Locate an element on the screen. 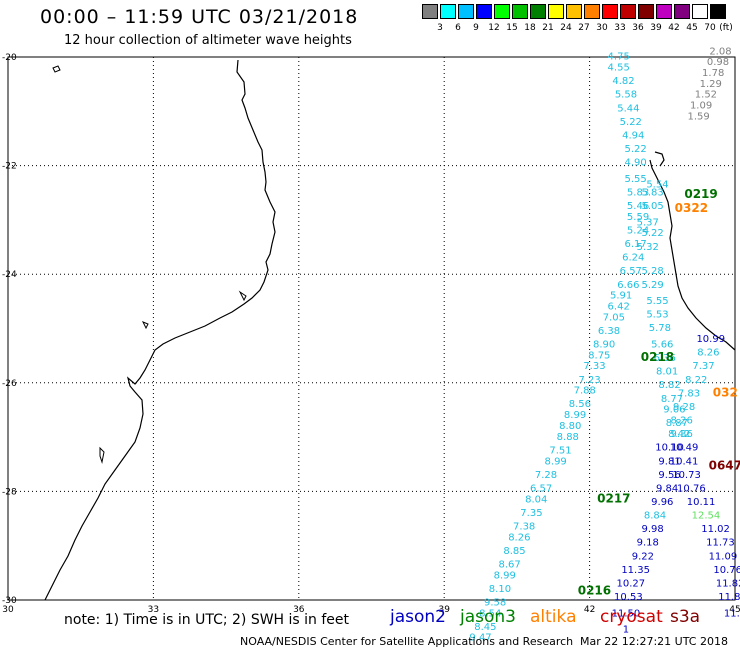 Image resolution: width=740 pixels, height=650 pixels. lat-tick-label: -24 is located at coordinates (9, 275).